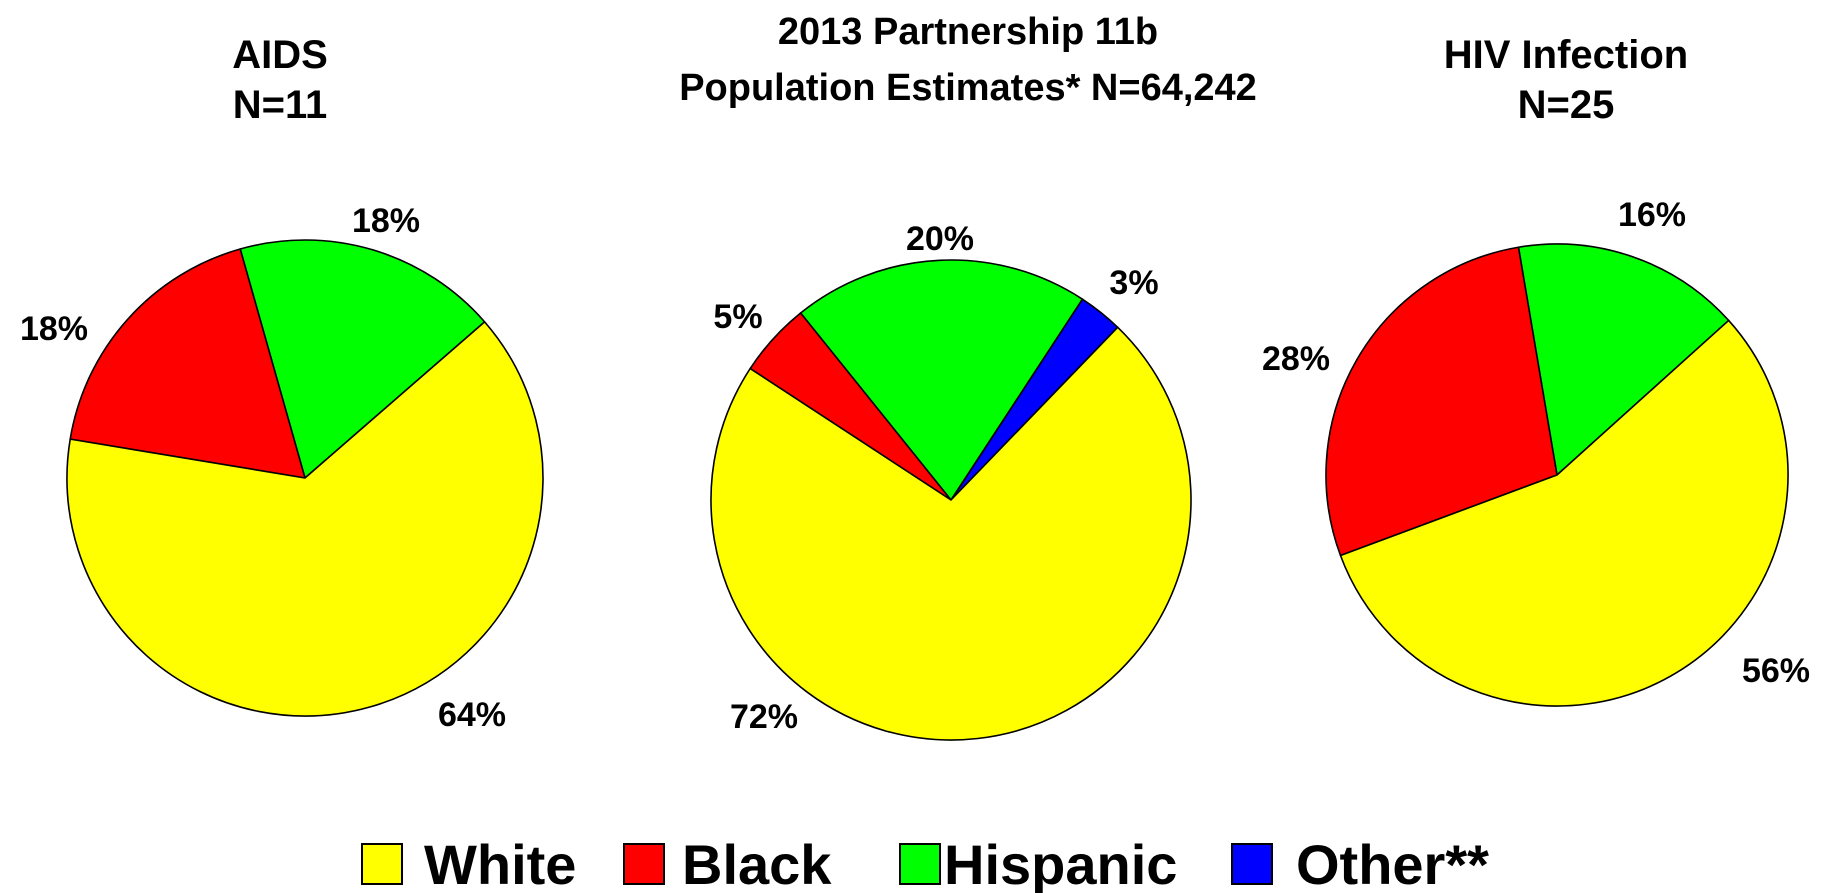 This screenshot has height=893, width=1829. I want to click on legend: White Black Hispanic Other**, so click(925, 863).